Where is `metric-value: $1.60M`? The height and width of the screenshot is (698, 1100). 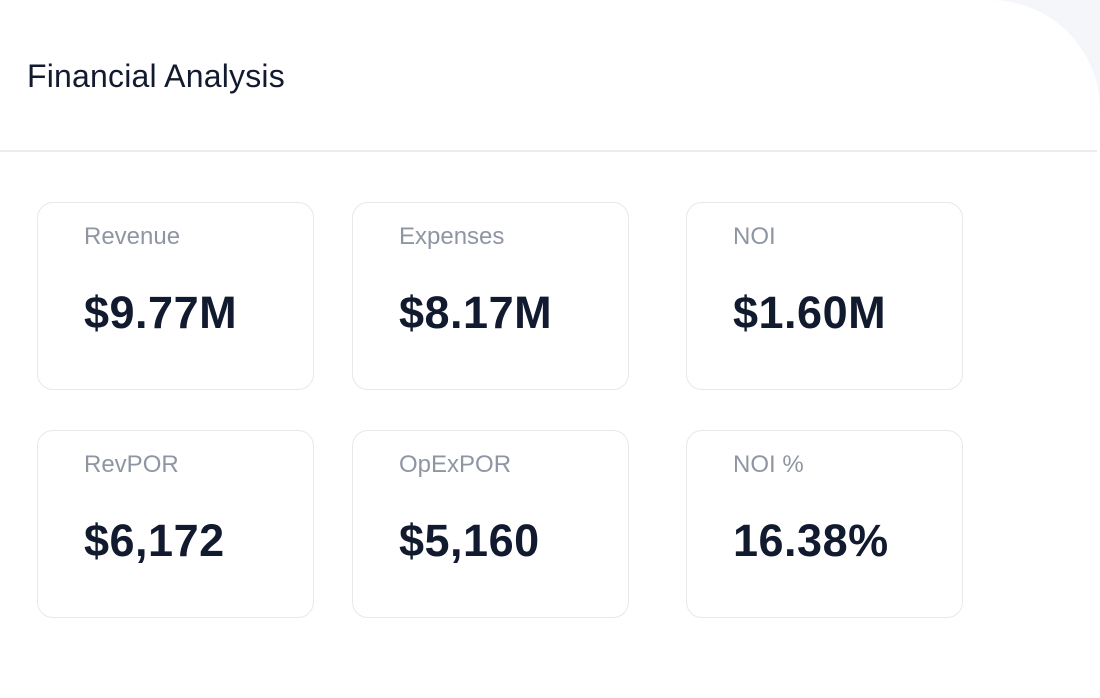
metric-value: $1.60M is located at coordinates (810, 312).